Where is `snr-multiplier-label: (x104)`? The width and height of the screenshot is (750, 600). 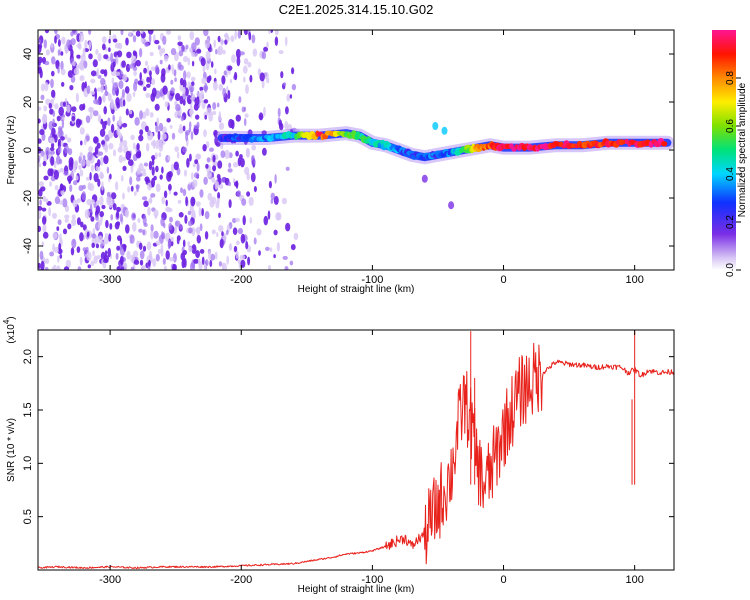
snr-multiplier-label: (x104) is located at coordinates (9, 329).